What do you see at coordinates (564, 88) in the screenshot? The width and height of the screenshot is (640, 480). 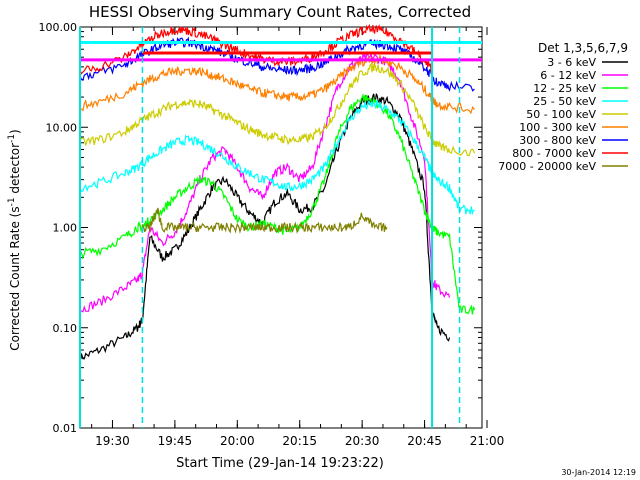 I see `legend-label: 12 - 25 keV` at bounding box center [564, 88].